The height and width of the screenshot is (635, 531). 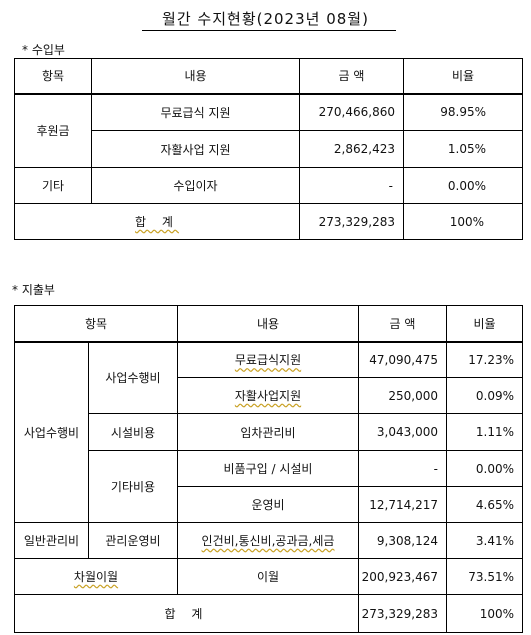 What do you see at coordinates (269, 30) in the screenshot?
I see `title-underline` at bounding box center [269, 30].